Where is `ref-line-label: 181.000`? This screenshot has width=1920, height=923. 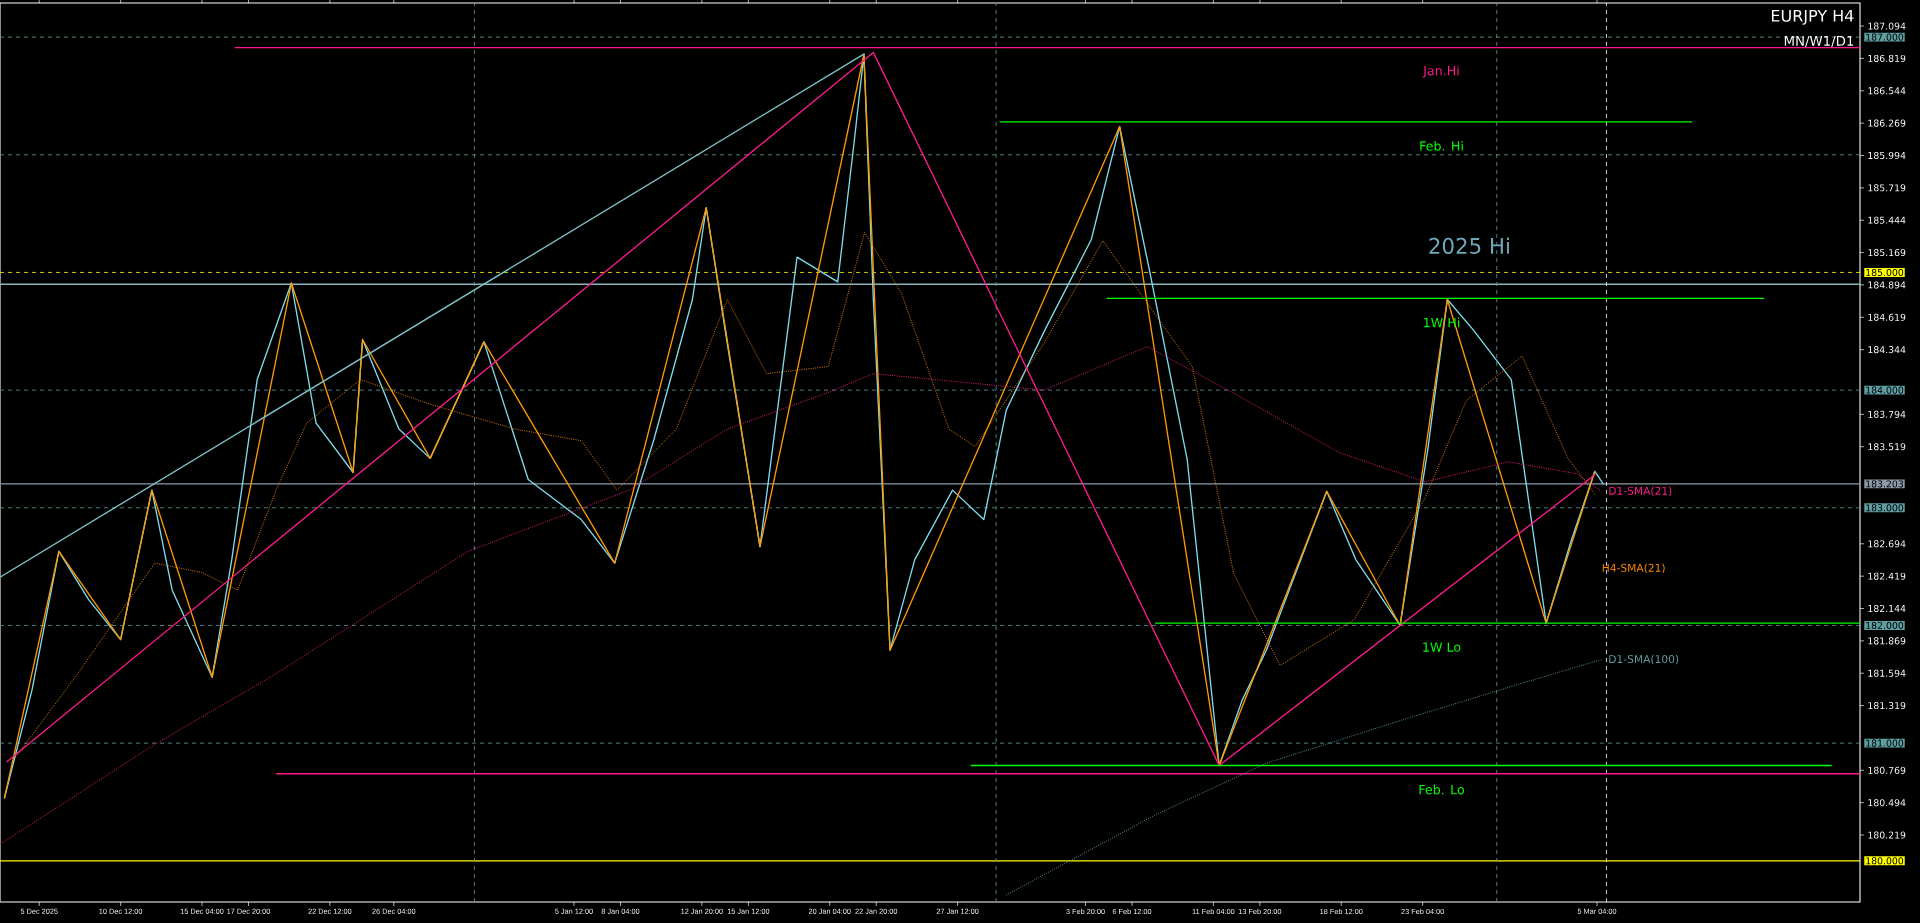
ref-line-label: 181.000 is located at coordinates (1885, 743).